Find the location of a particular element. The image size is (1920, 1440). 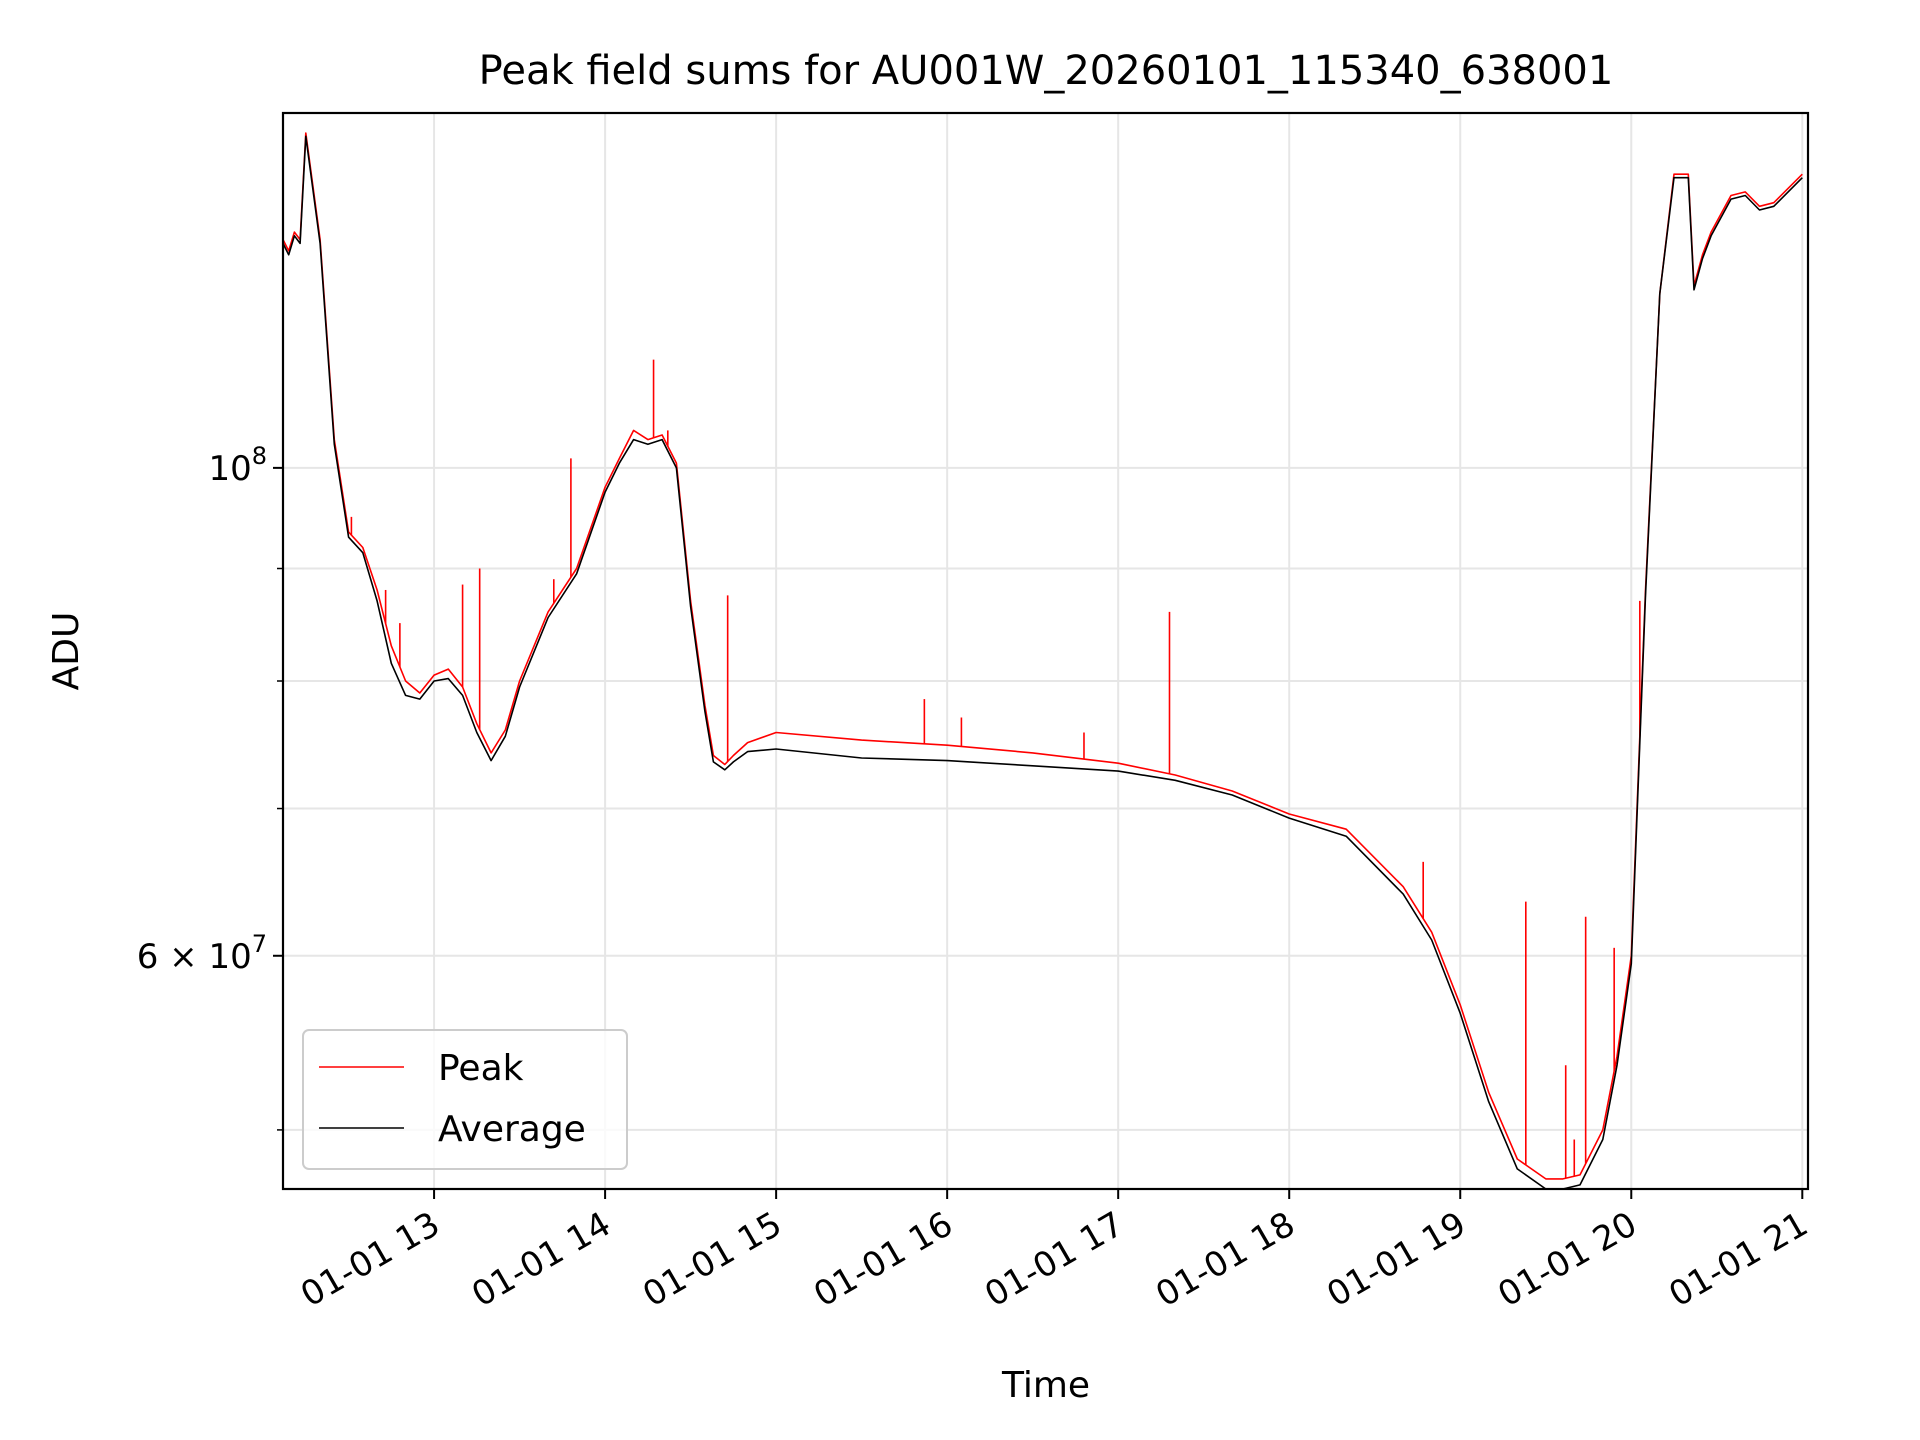

legend-label-average: Average is located at coordinates (512, 1129).